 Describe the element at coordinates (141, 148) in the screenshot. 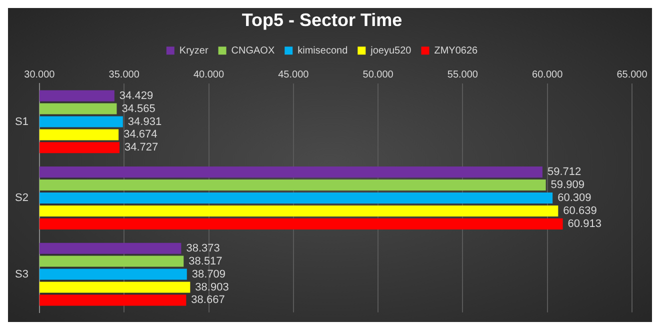

I see `data-label: 34.727` at that location.